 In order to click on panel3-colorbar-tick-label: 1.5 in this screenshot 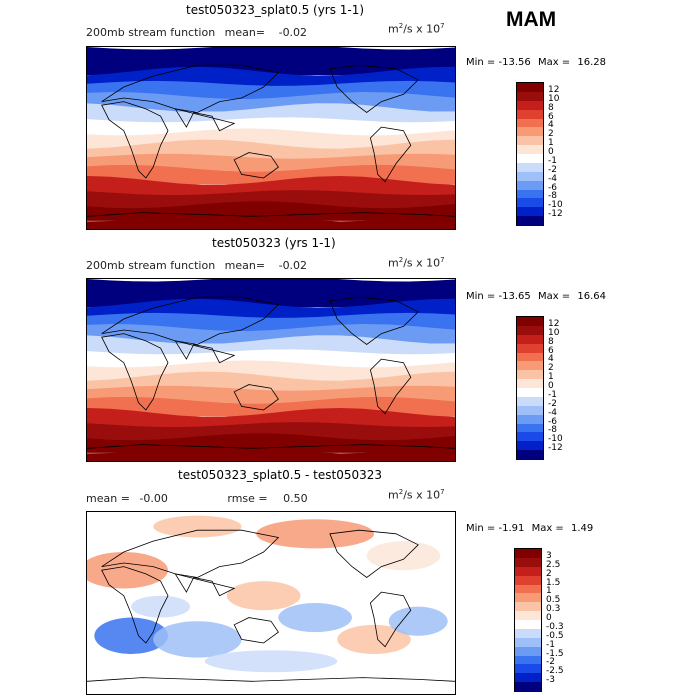, I will do `click(553, 582)`.